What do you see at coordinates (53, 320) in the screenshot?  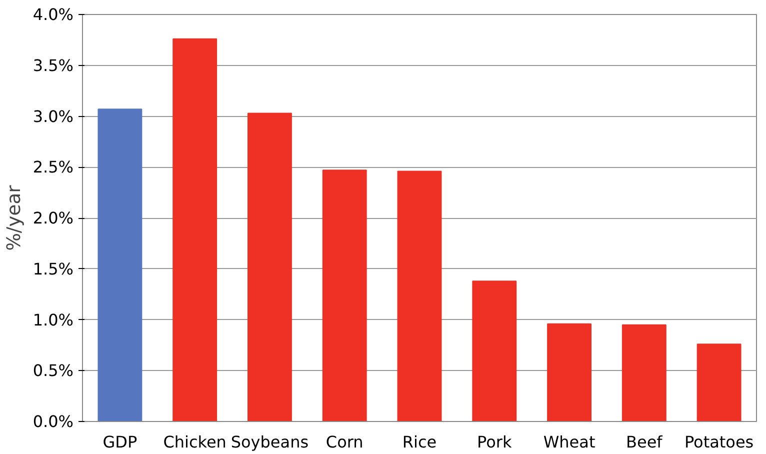 I see `y-tick-label: 1.0%` at bounding box center [53, 320].